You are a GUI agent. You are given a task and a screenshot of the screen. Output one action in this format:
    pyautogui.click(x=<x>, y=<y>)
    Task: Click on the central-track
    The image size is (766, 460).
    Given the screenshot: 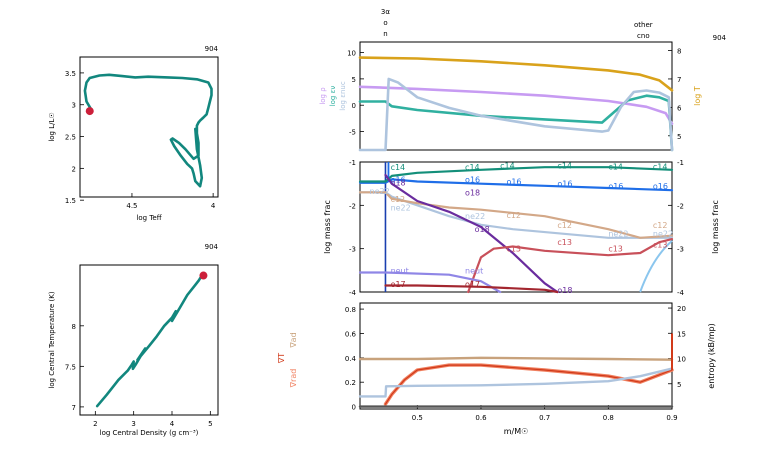 What is the action you would take?
    pyautogui.click(x=149, y=341)
    